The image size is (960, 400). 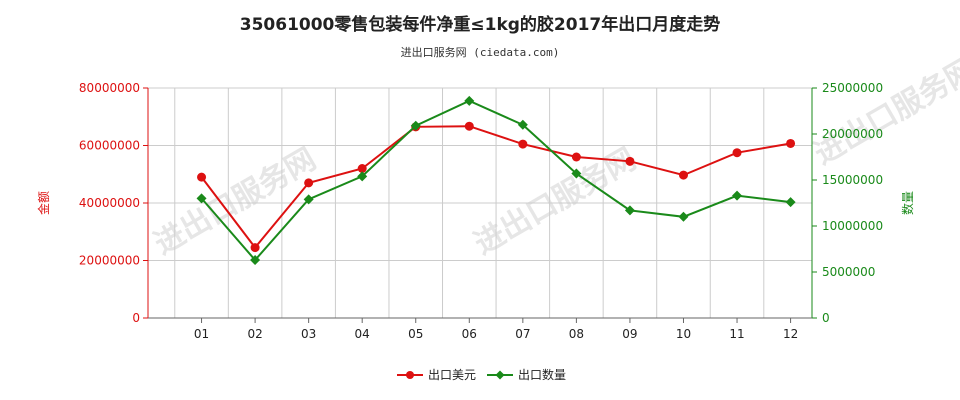 I want to click on x-tick-label: 02, so click(x=254, y=334).